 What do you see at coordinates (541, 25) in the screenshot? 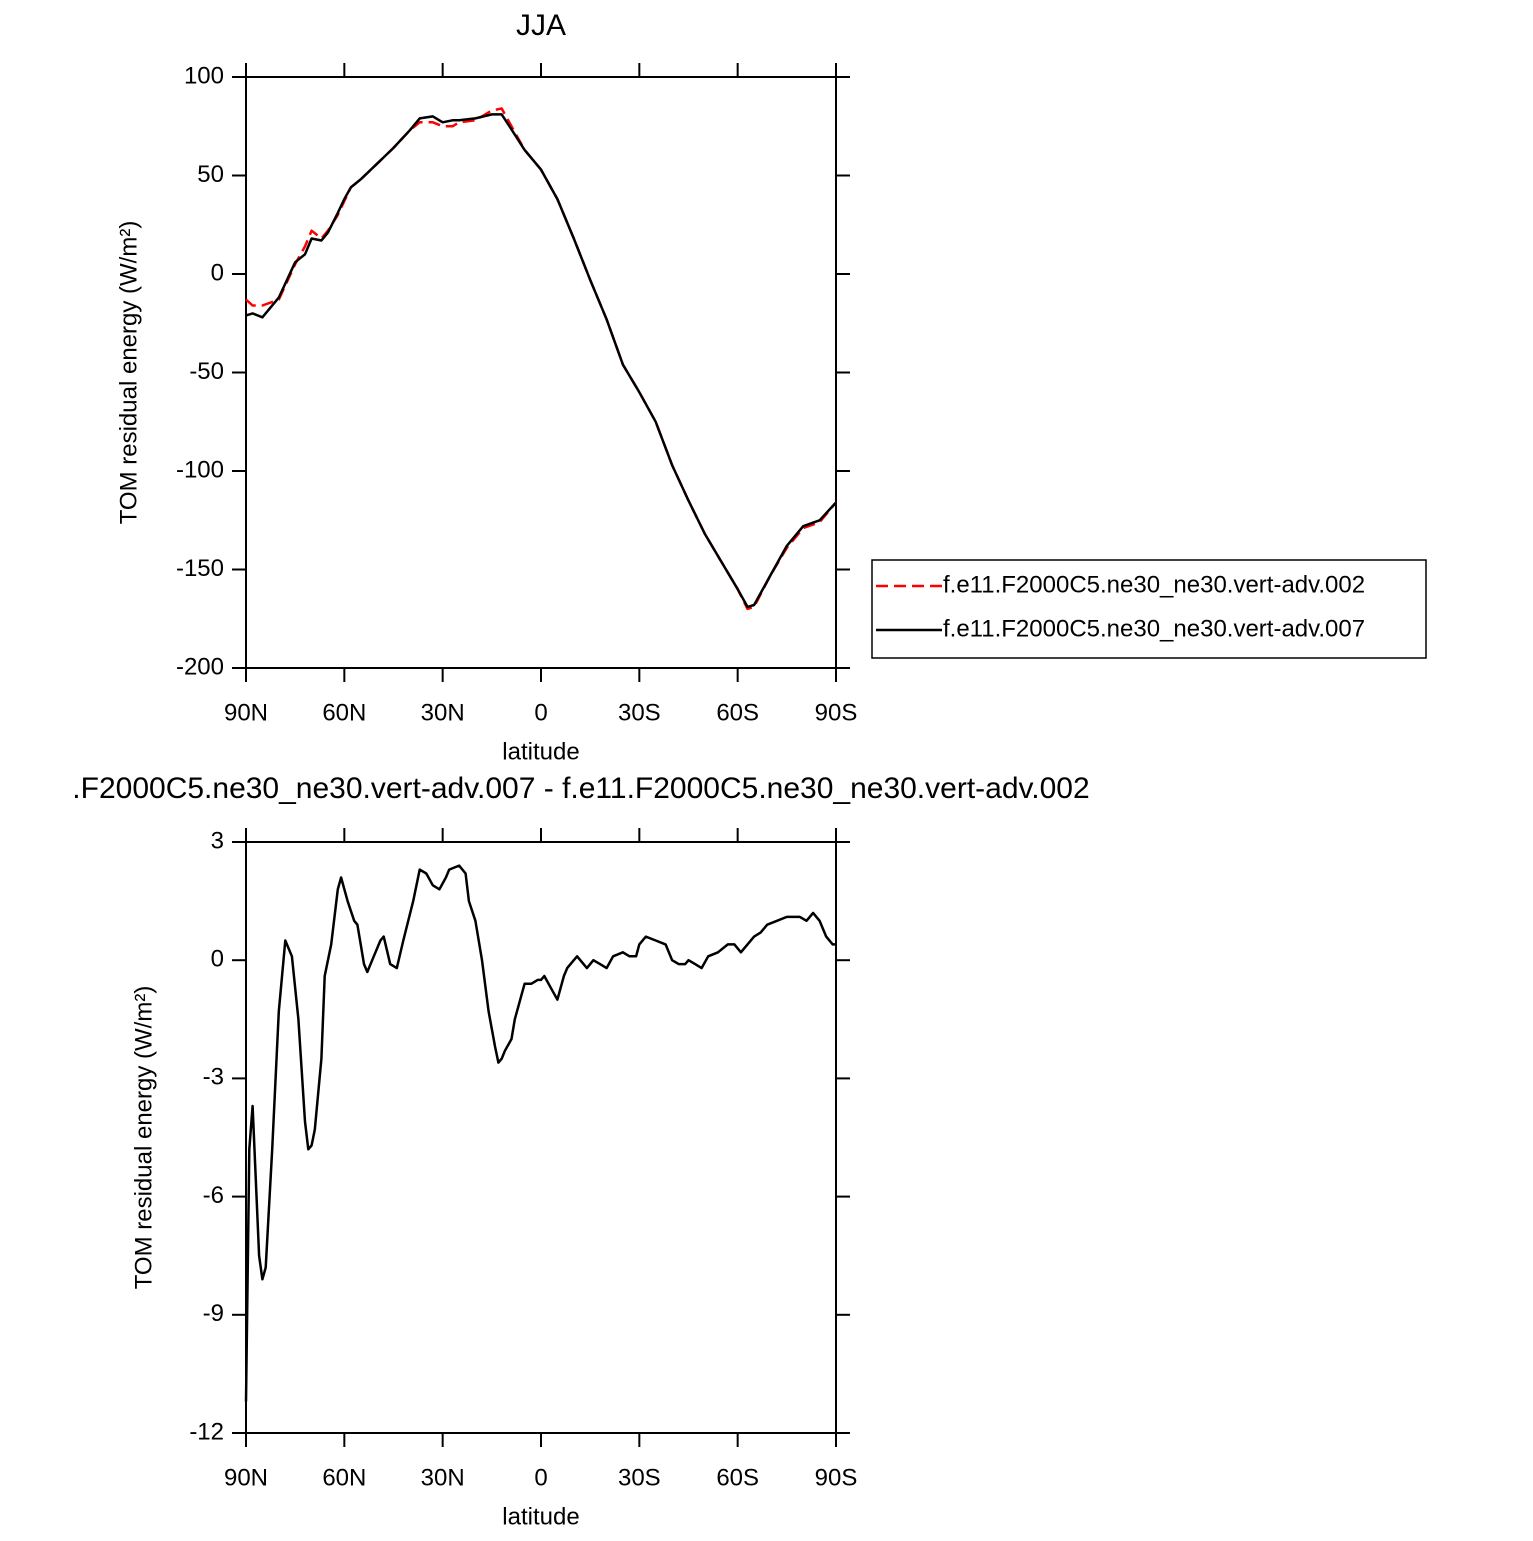
I see `chart-title: JJA` at bounding box center [541, 25].